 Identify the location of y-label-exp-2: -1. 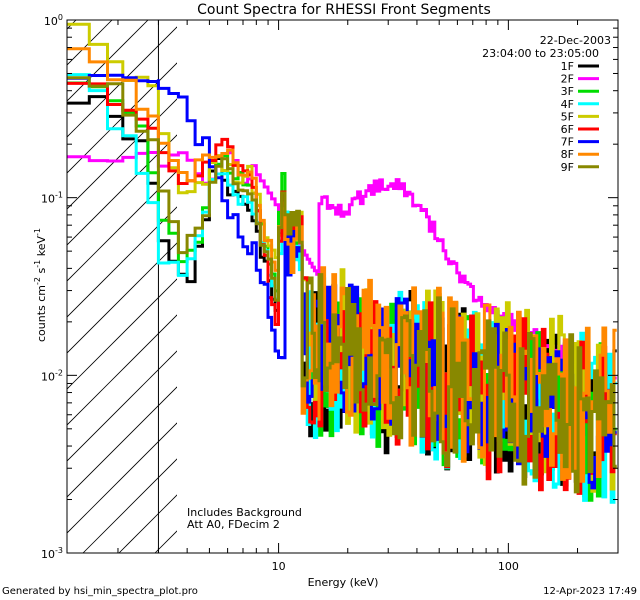
(37, 264).